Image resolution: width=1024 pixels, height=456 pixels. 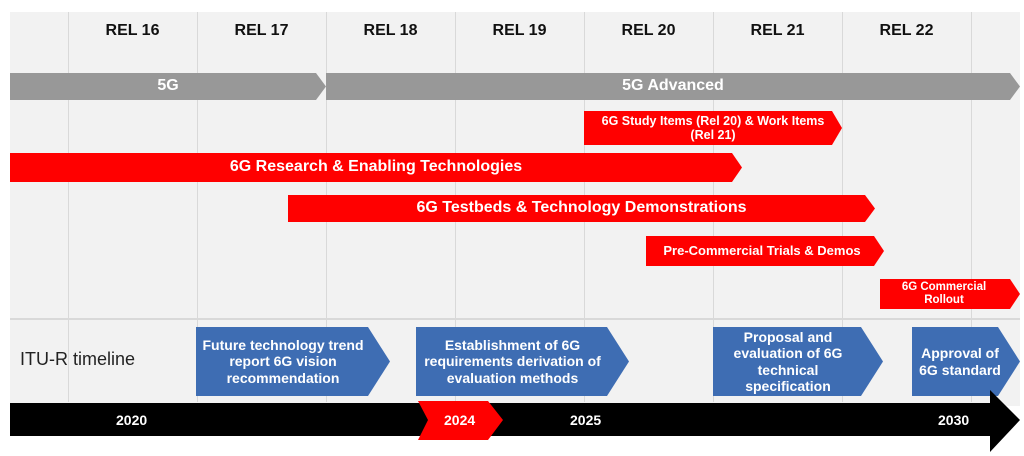 I want to click on itu-r-timeline-label: ITU-R timeline, so click(x=78, y=359).